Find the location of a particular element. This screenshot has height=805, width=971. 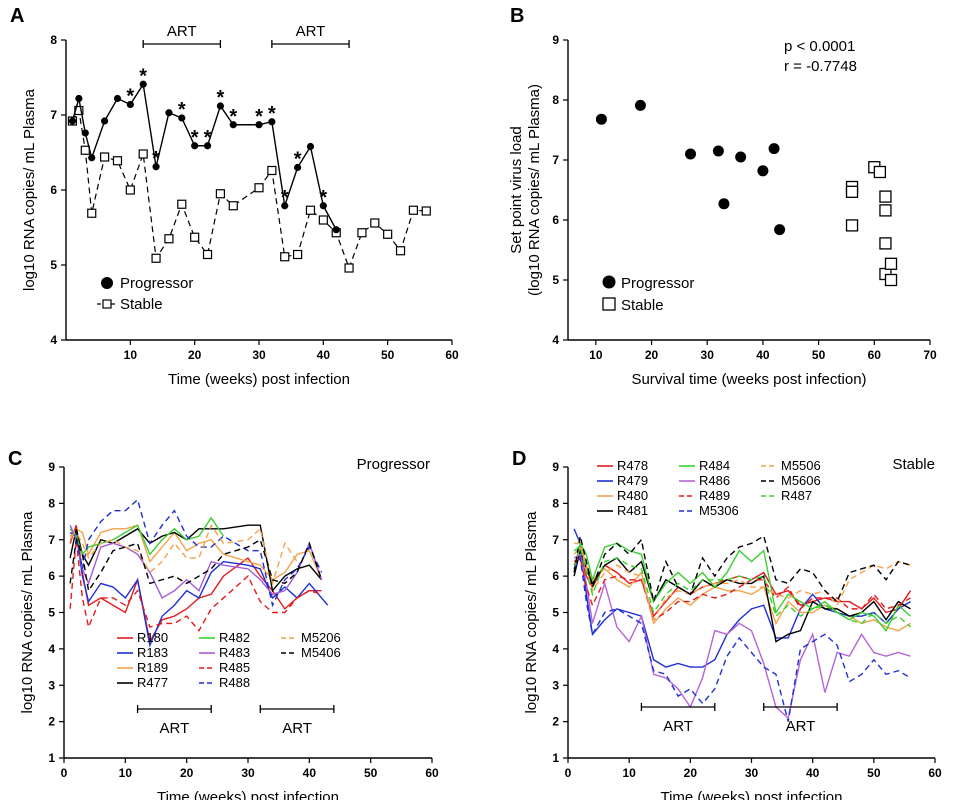

legend-label-r487: R487 is located at coordinates (796, 495).